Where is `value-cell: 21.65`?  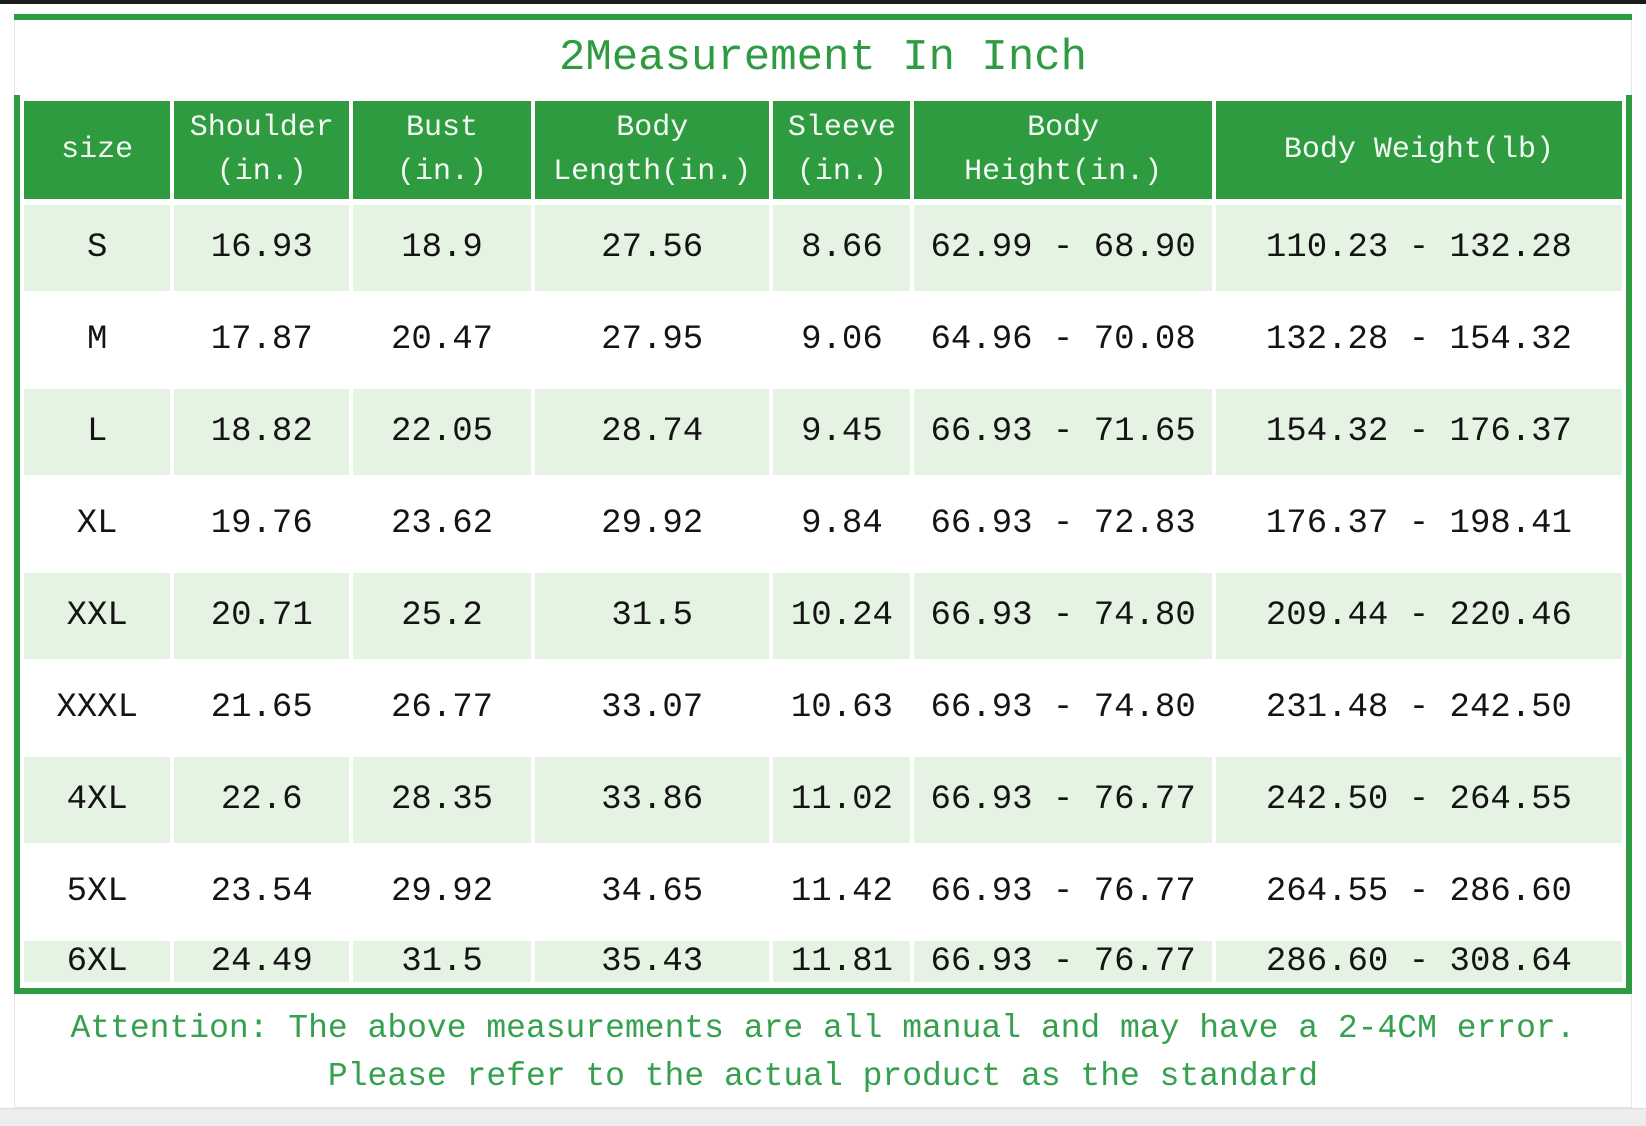 value-cell: 21.65 is located at coordinates (262, 708).